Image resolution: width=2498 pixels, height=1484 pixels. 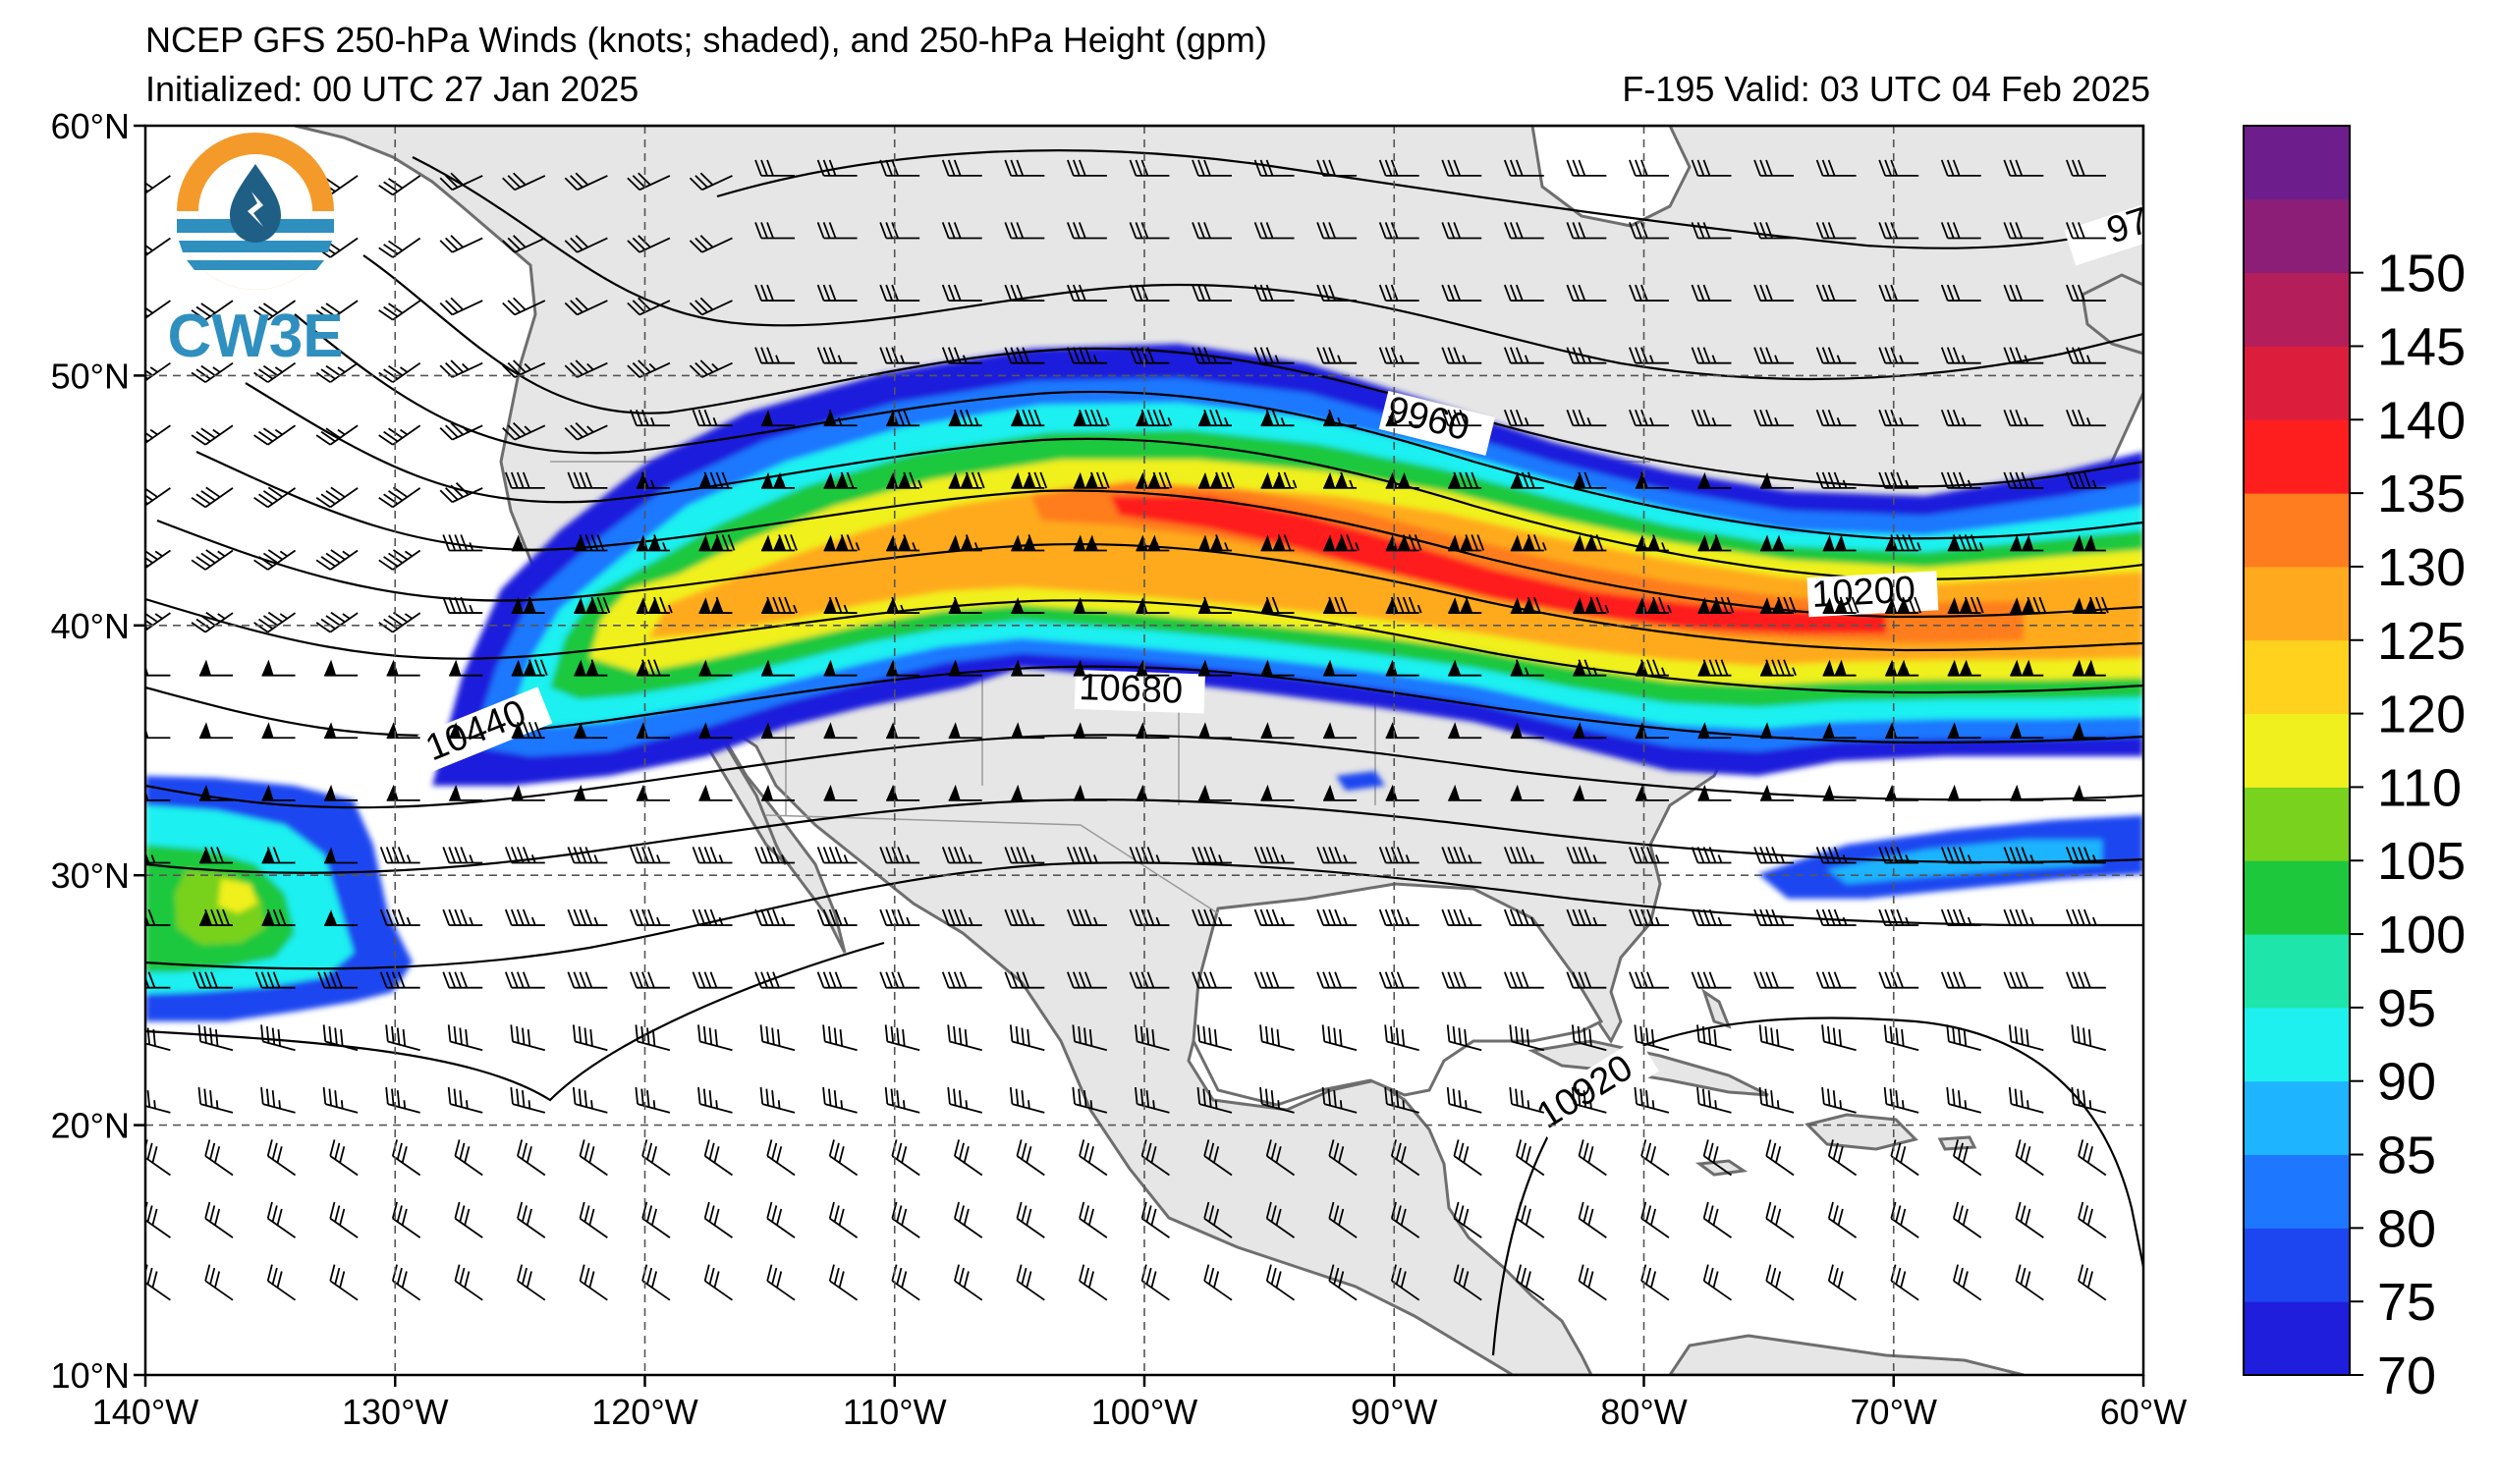 What do you see at coordinates (1716, 1008) in the screenshot?
I see `bahamas` at bounding box center [1716, 1008].